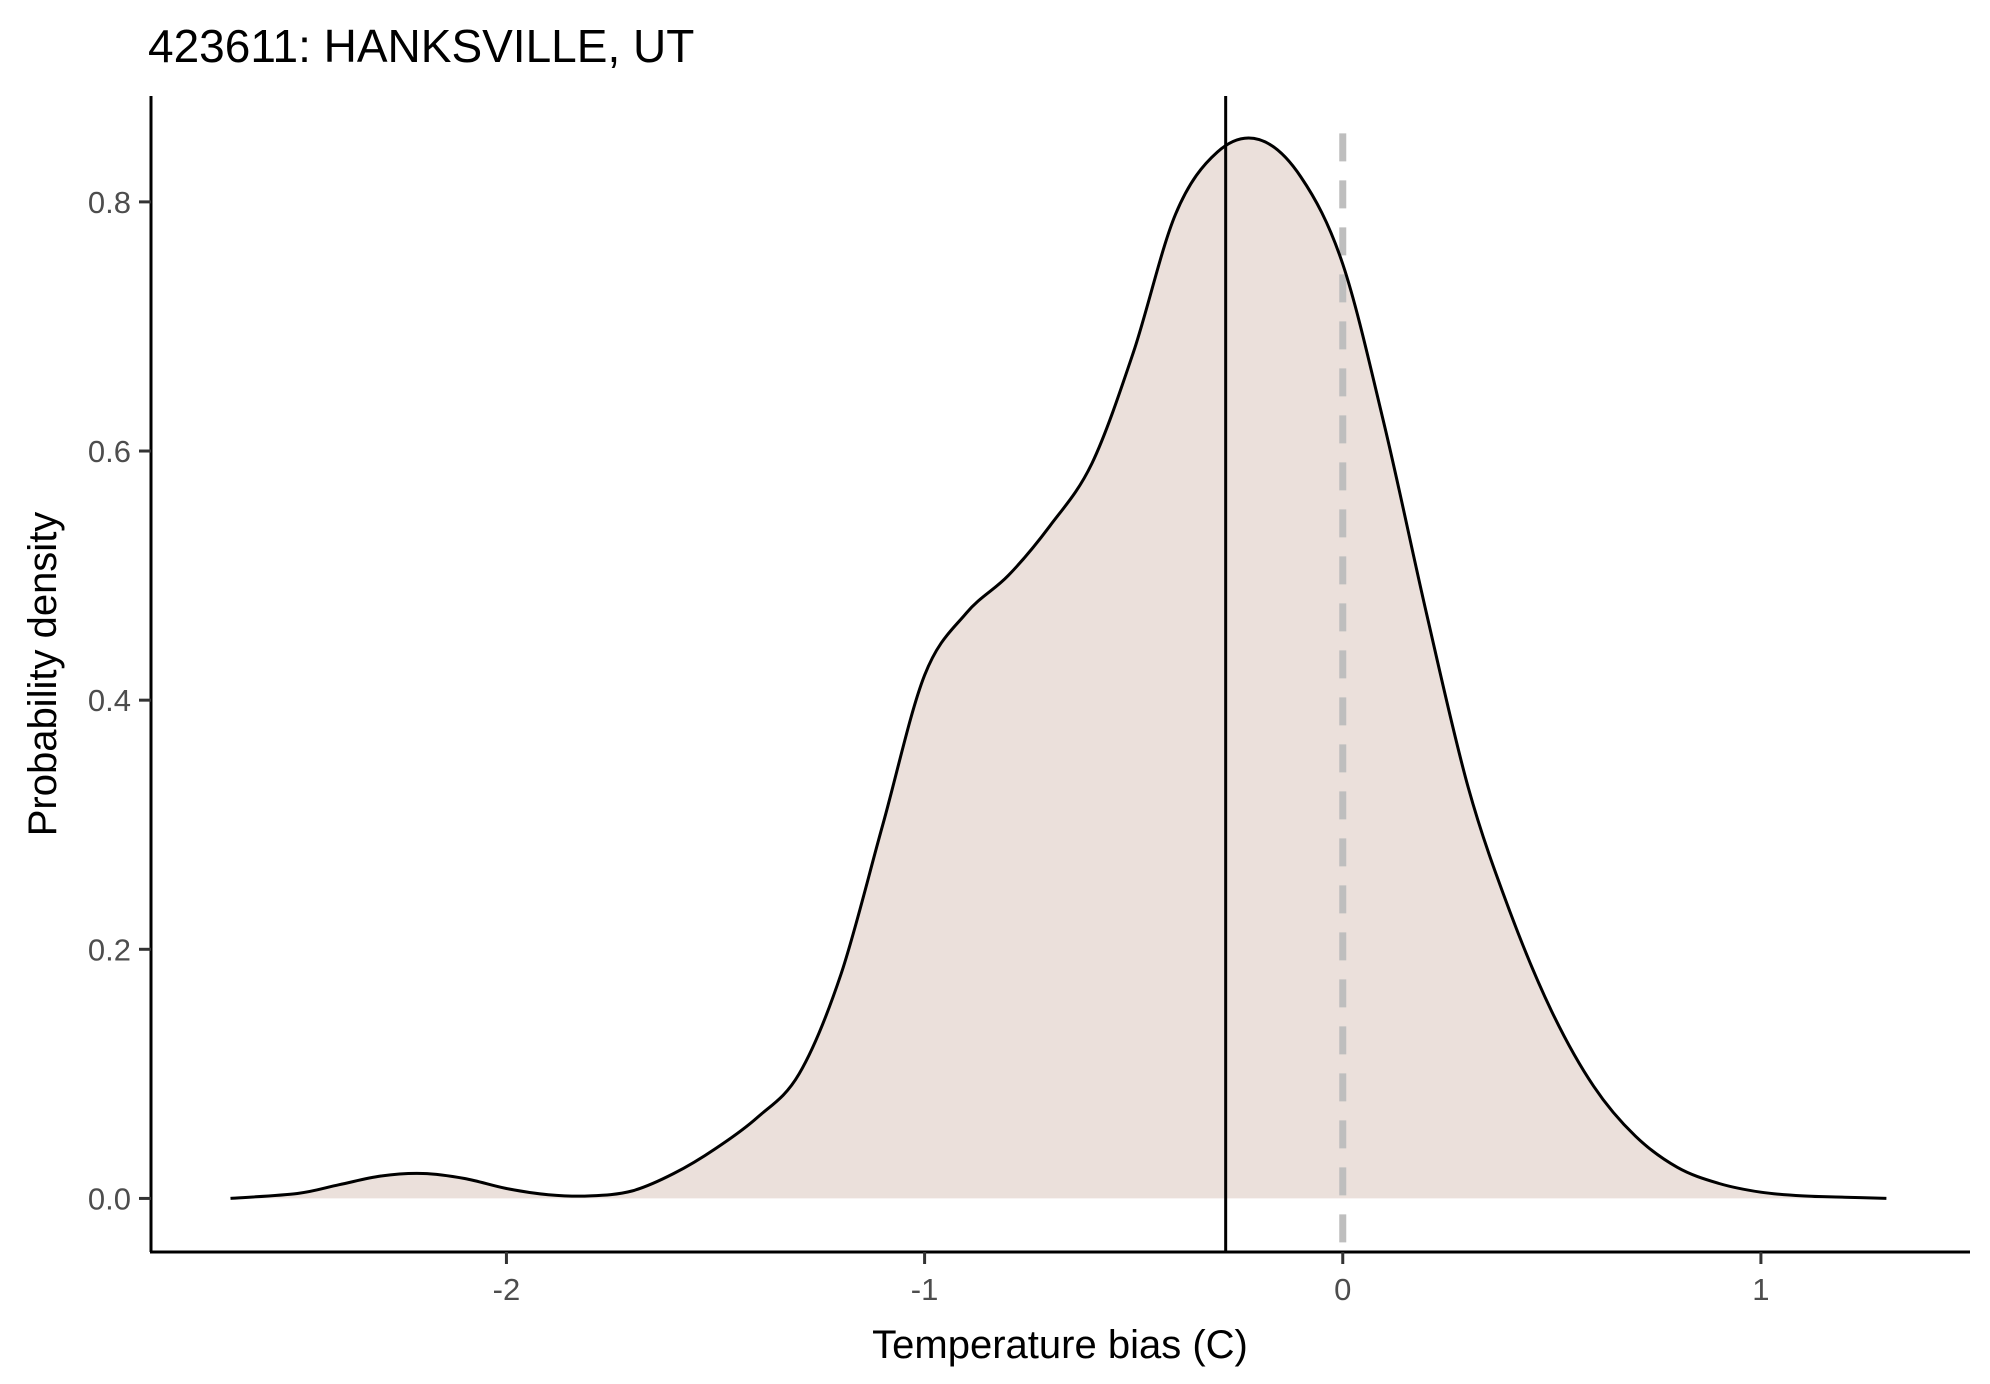 This screenshot has height=1384, width=1990. Describe the element at coordinates (1131, 1279) in the screenshot. I see `x-axis-ticks: -2 -1 0 1` at that location.